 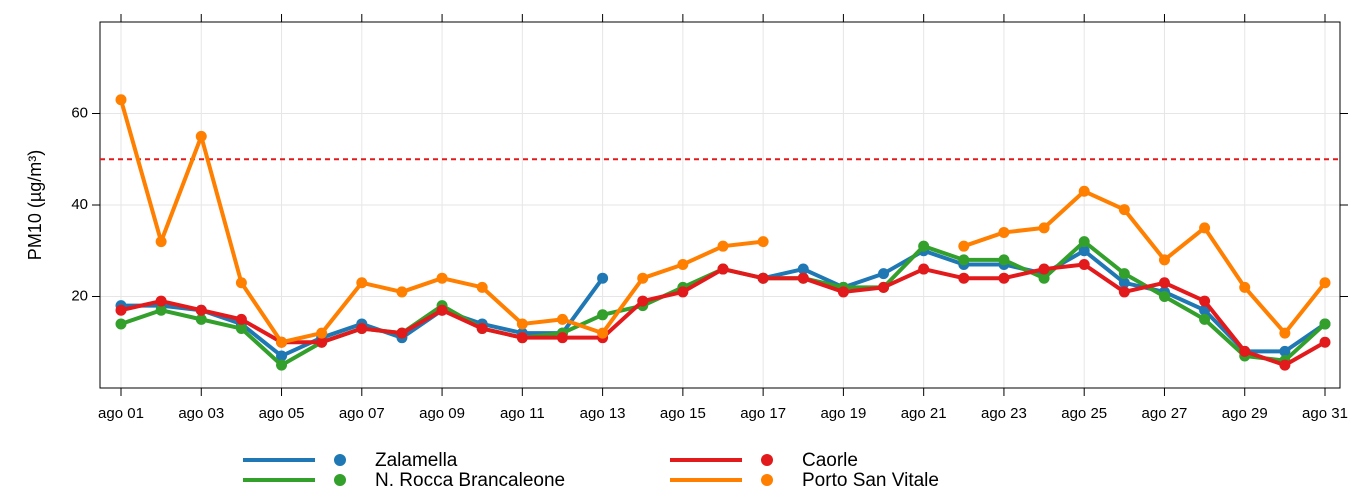 What do you see at coordinates (763, 413) in the screenshot?
I see `x-tick-label: ago 17` at bounding box center [763, 413].